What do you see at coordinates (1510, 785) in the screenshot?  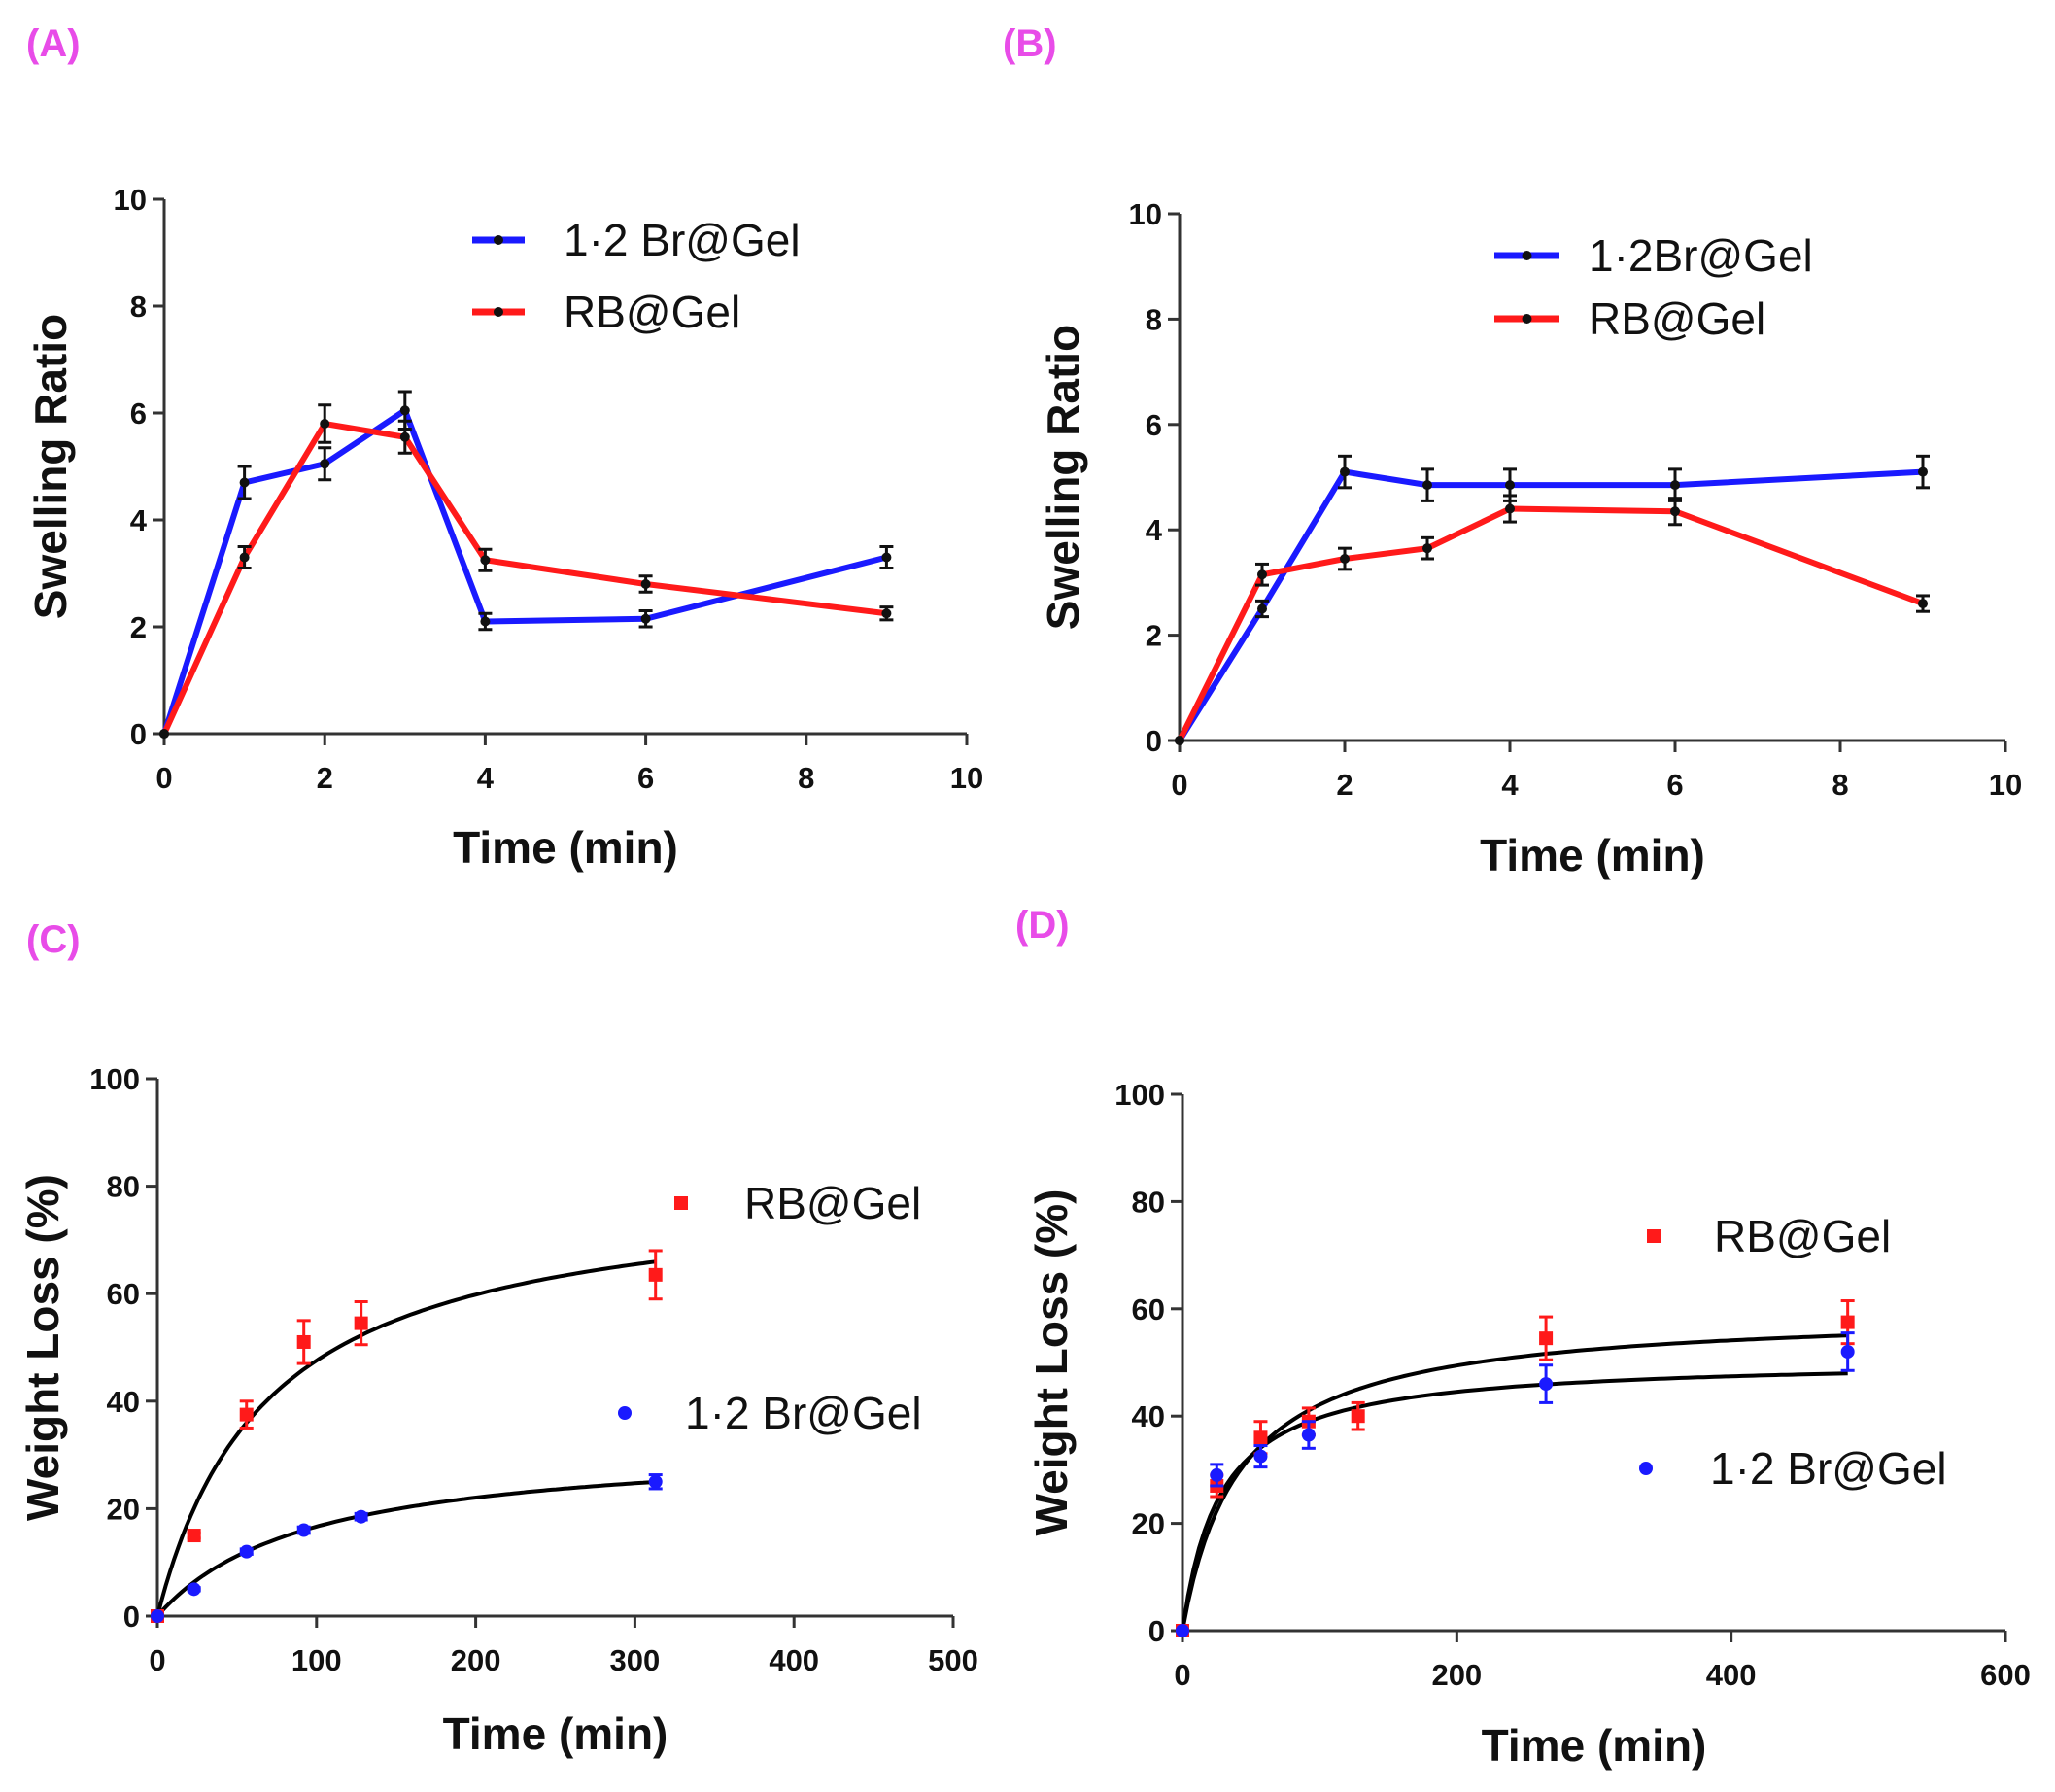 I see `x-tick-label: 4` at bounding box center [1510, 785].